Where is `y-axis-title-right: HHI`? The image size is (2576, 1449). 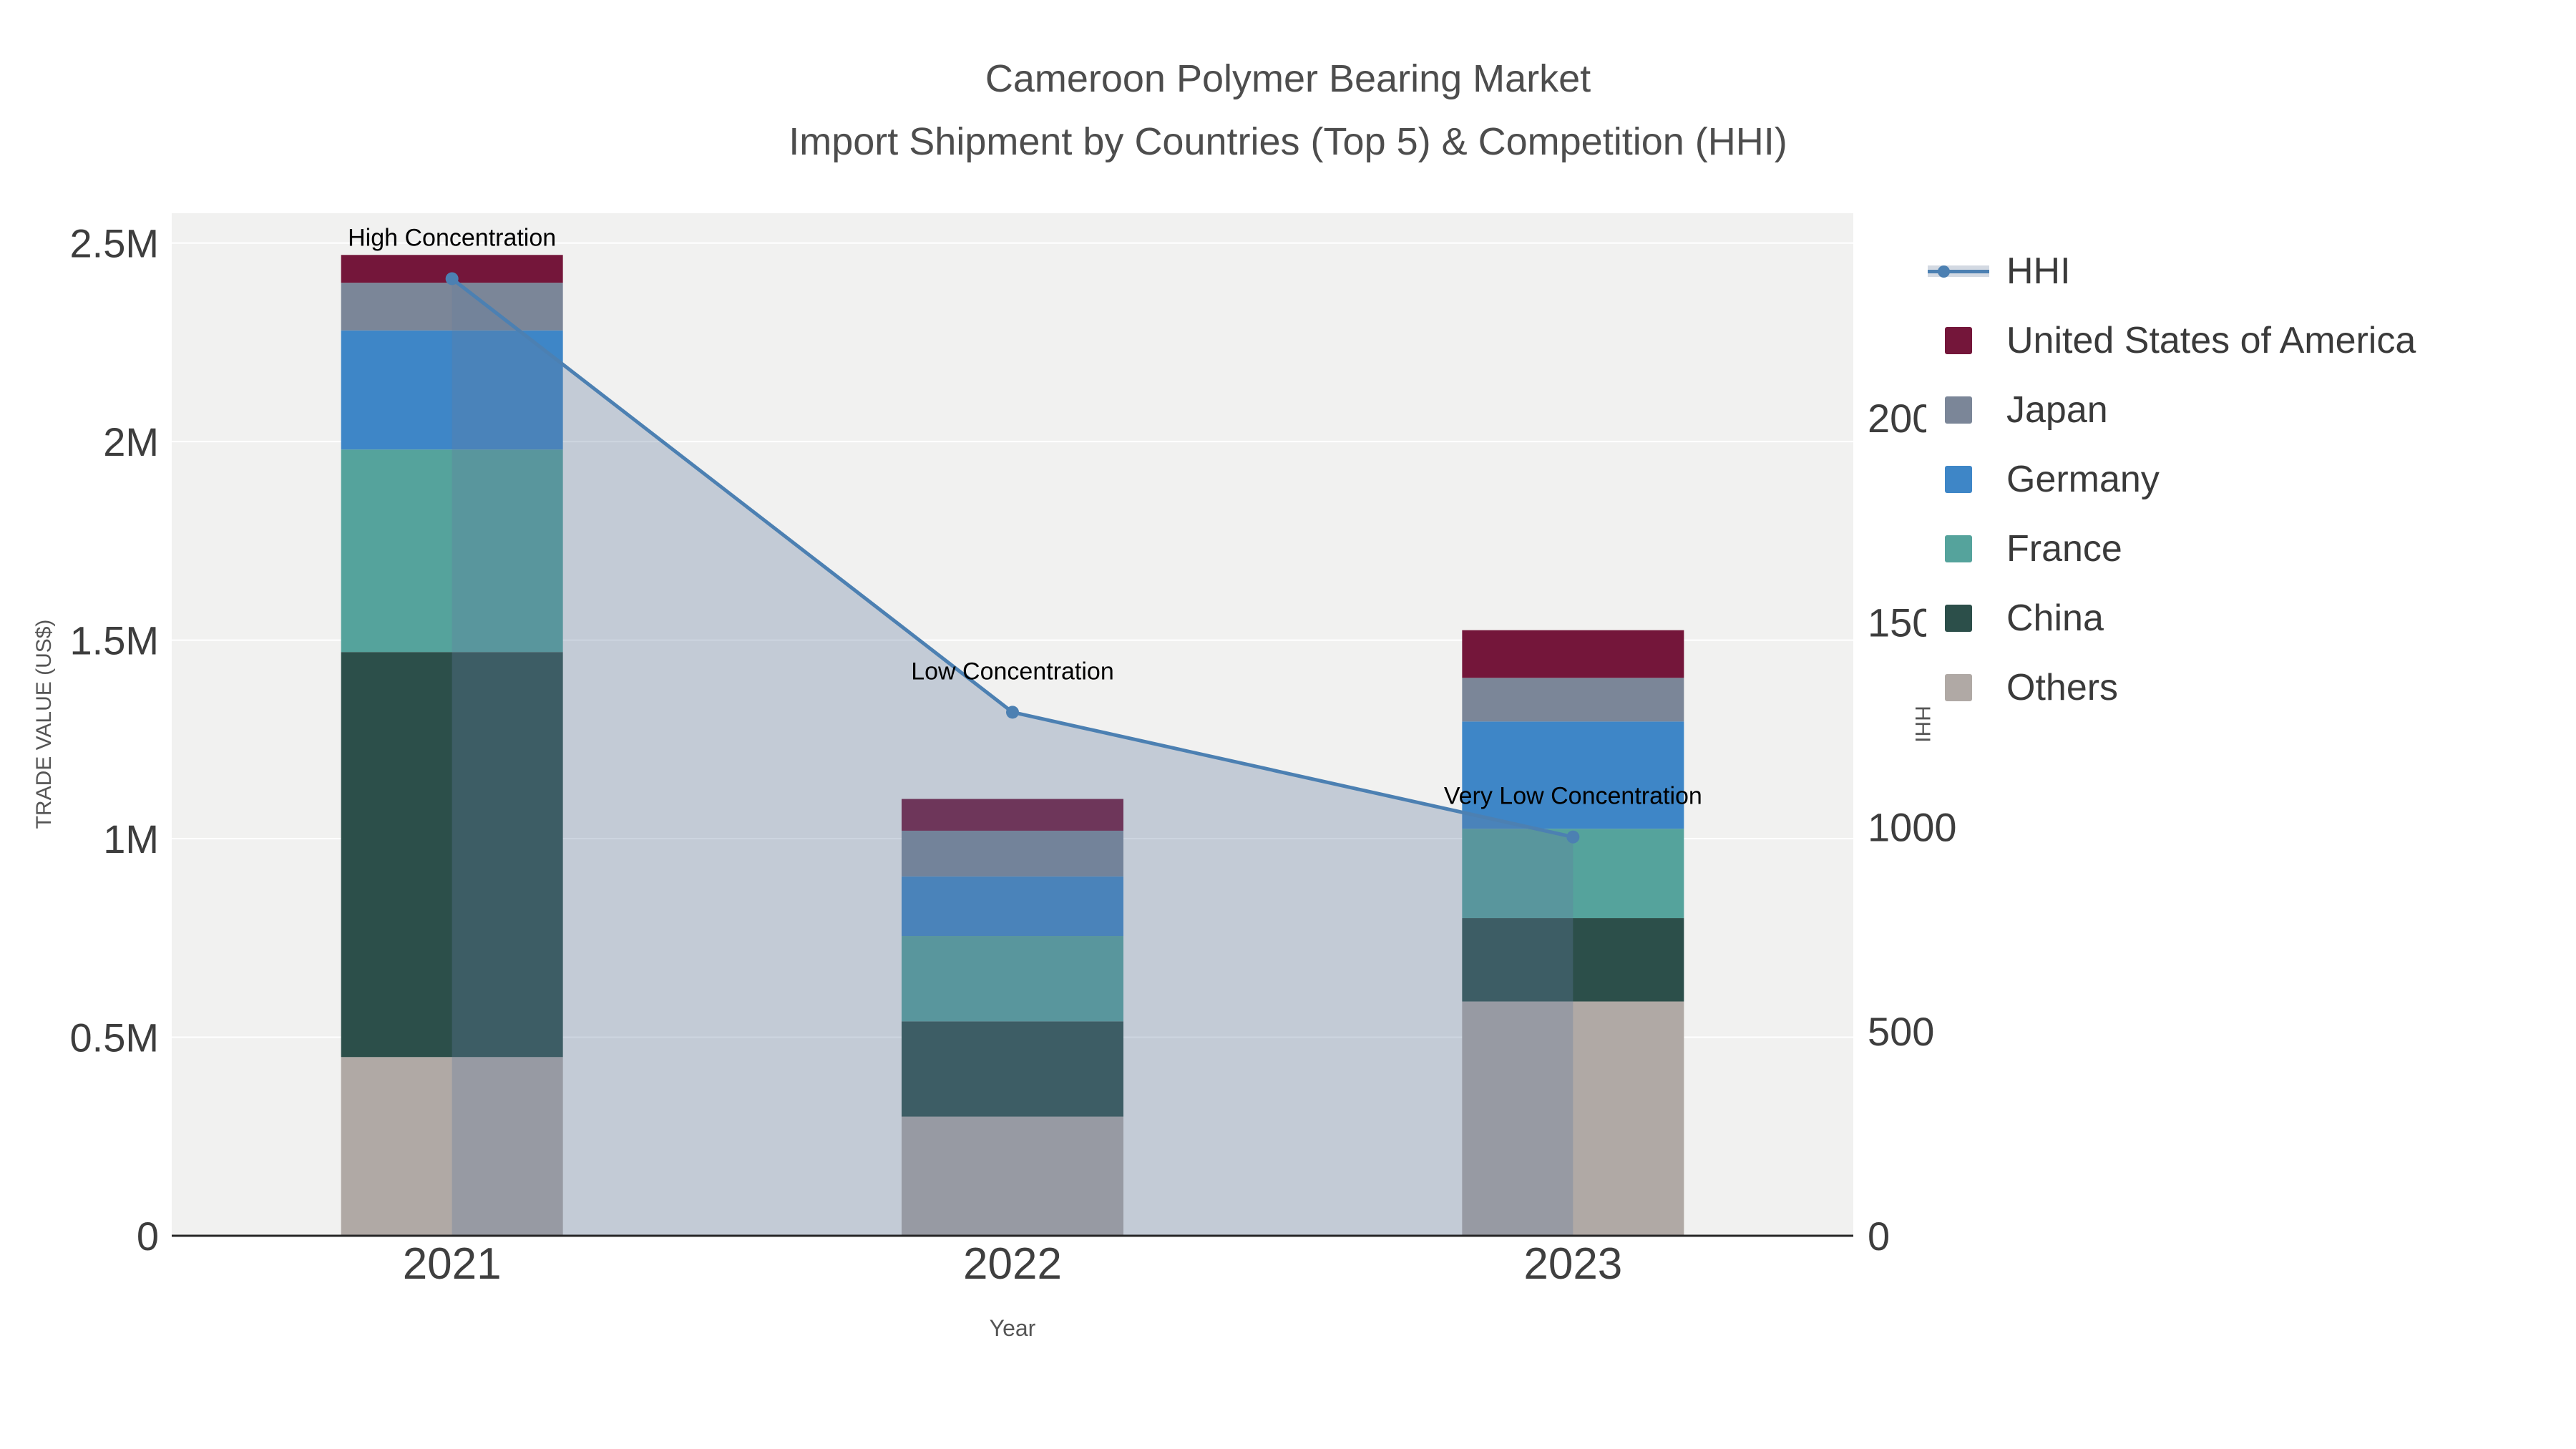
y-axis-title-right: HHI is located at coordinates (1922, 724).